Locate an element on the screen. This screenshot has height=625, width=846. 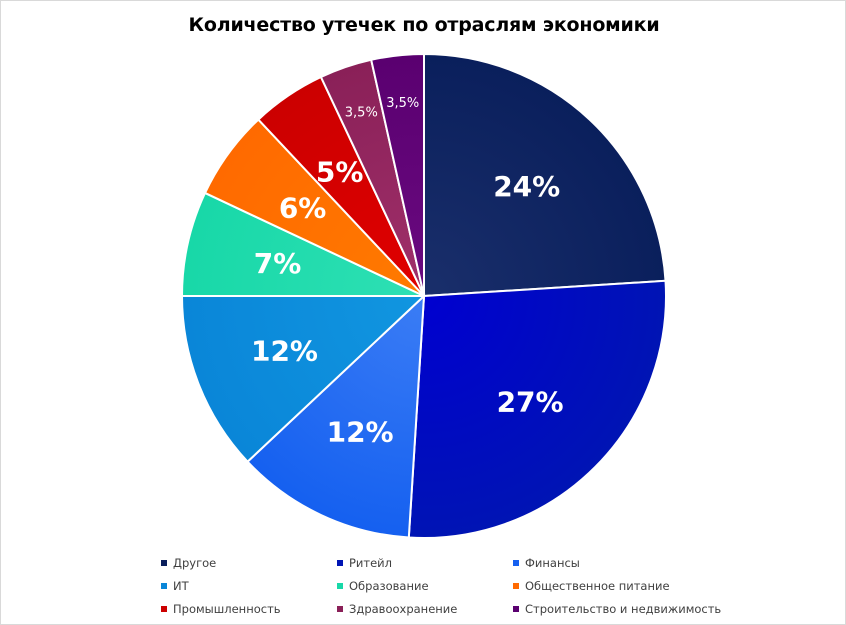
legend-item: Ритейл is located at coordinates (425, 563).